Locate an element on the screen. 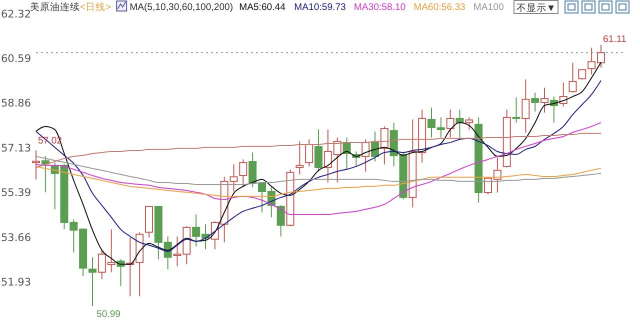  y-tick-label: 53.66 is located at coordinates (16, 238).